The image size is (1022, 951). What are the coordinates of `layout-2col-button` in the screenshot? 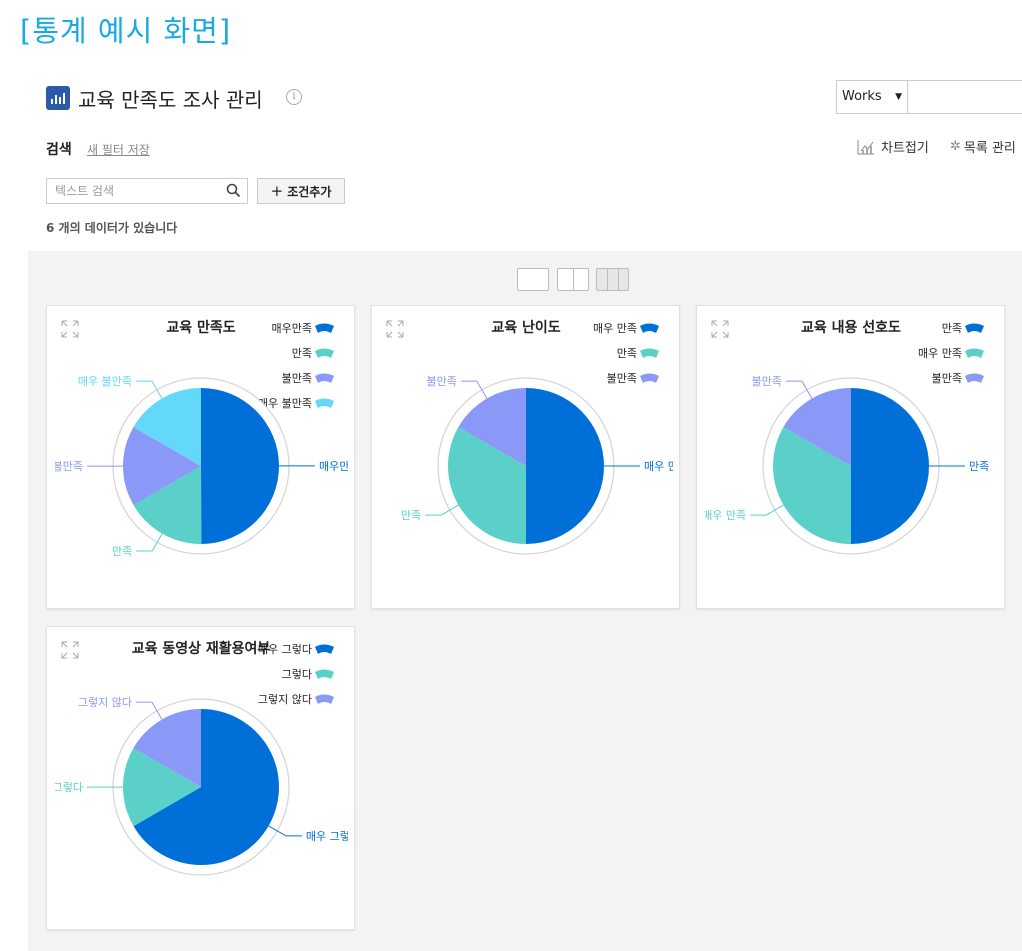 It's located at (573, 279).